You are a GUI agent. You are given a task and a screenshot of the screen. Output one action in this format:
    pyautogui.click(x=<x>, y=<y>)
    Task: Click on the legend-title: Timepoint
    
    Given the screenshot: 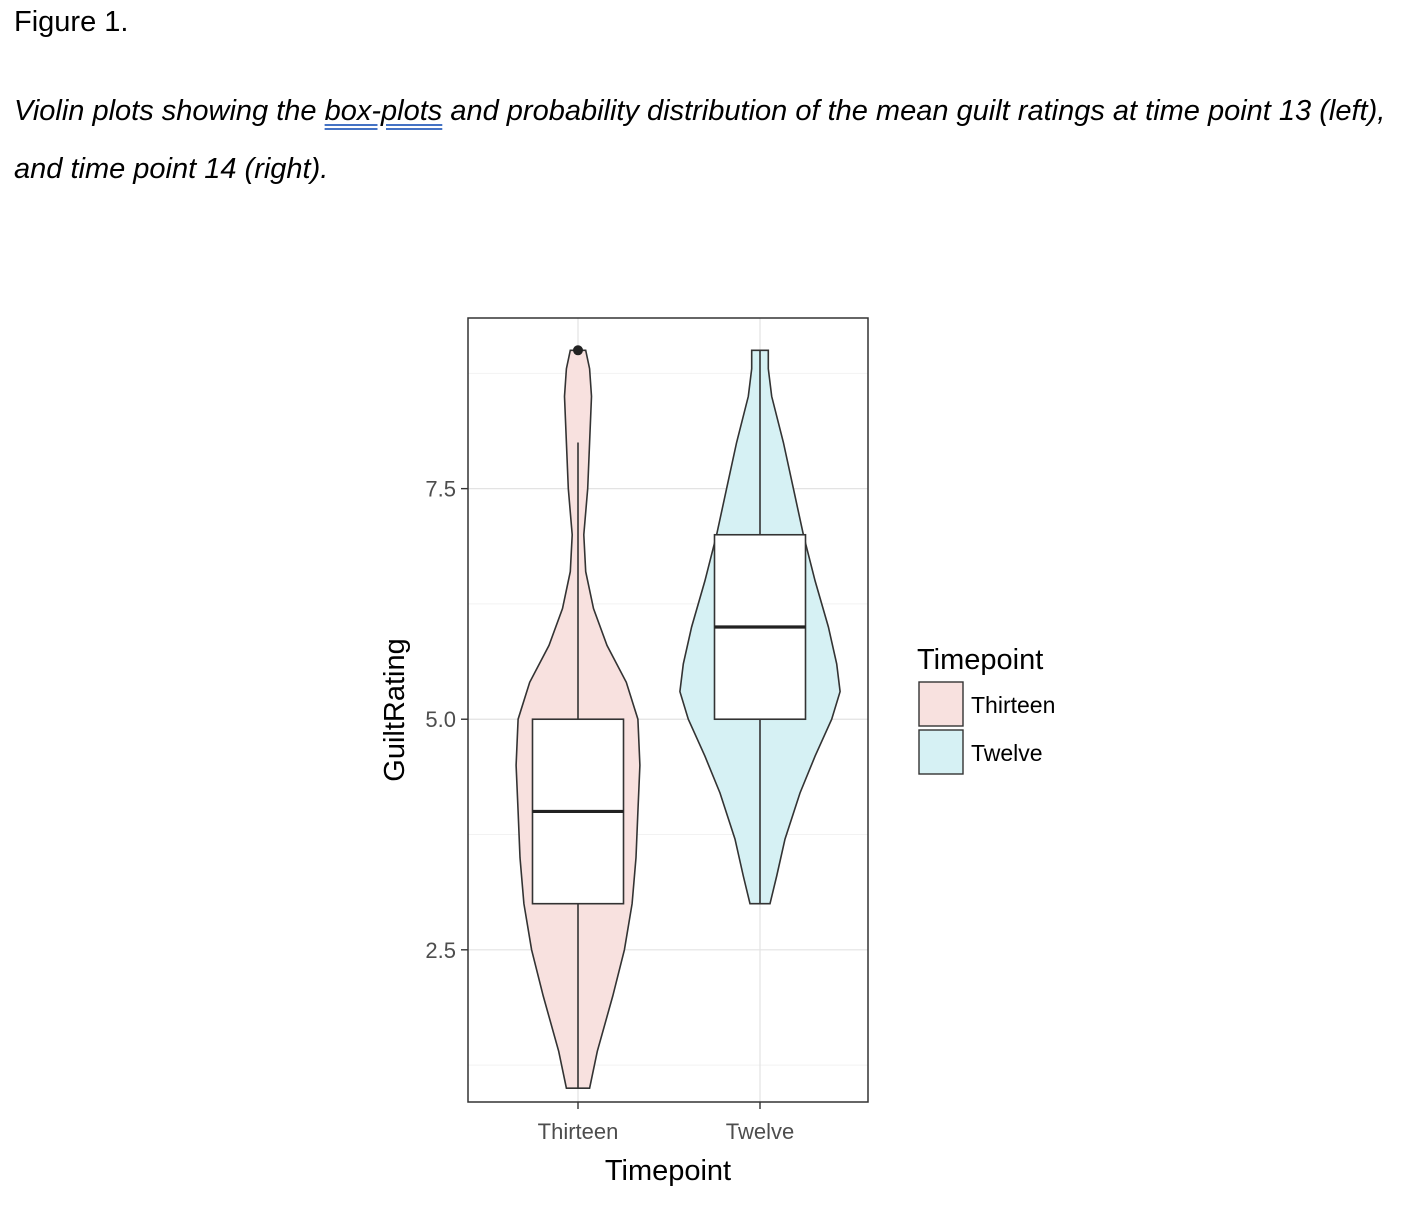 What is the action you would take?
    pyautogui.click(x=980, y=660)
    